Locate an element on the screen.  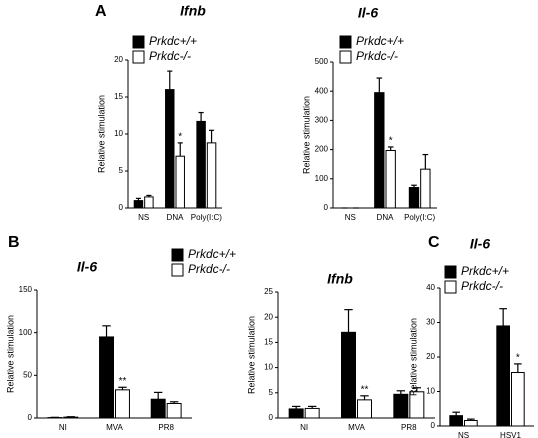
y-tick-label: 25 is located at coordinates (268, 291).